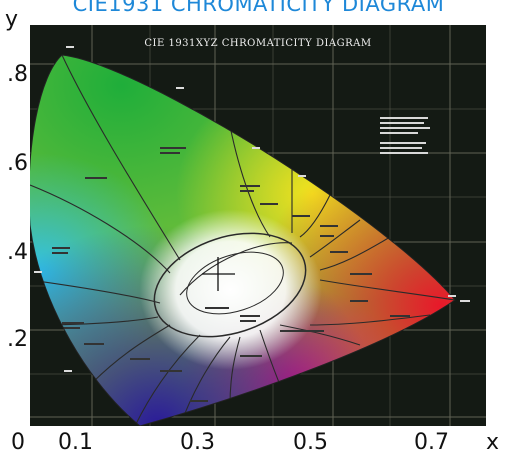  I want to click on white-point-crosshair-icon, so click(218, 274).